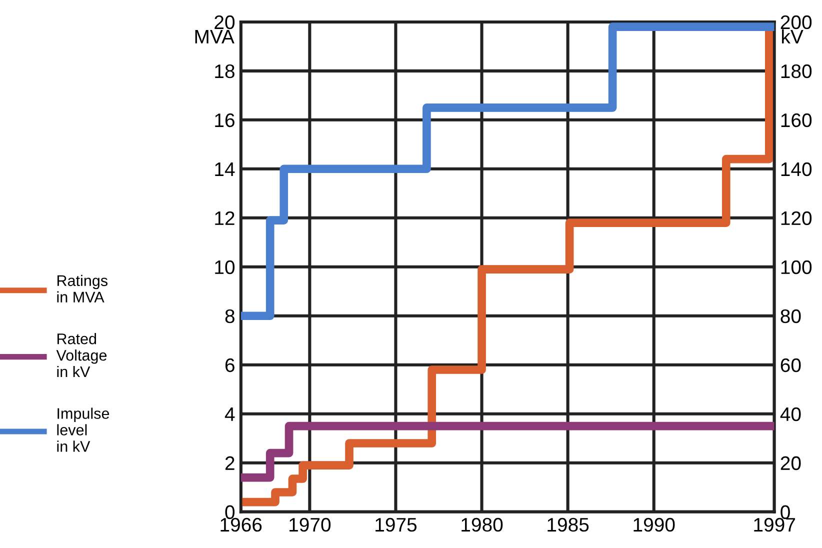  What do you see at coordinates (83, 430) in the screenshot?
I see `legend-label: Impulse level in kV` at bounding box center [83, 430].